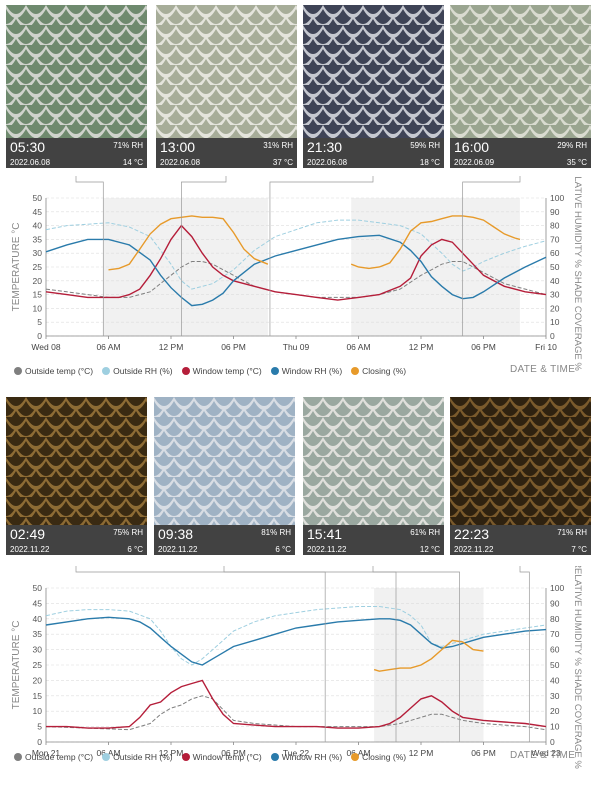 The image size is (595, 786). What do you see at coordinates (472, 534) in the screenshot?
I see `photo-time: 22:23` at bounding box center [472, 534].